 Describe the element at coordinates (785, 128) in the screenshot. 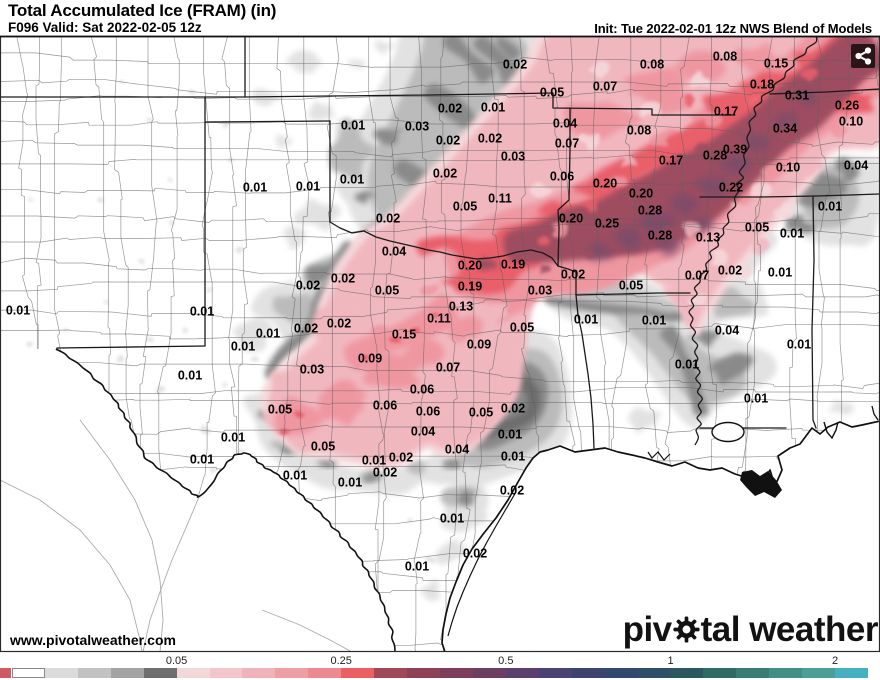

I see `svg-text: 0.34` at that location.